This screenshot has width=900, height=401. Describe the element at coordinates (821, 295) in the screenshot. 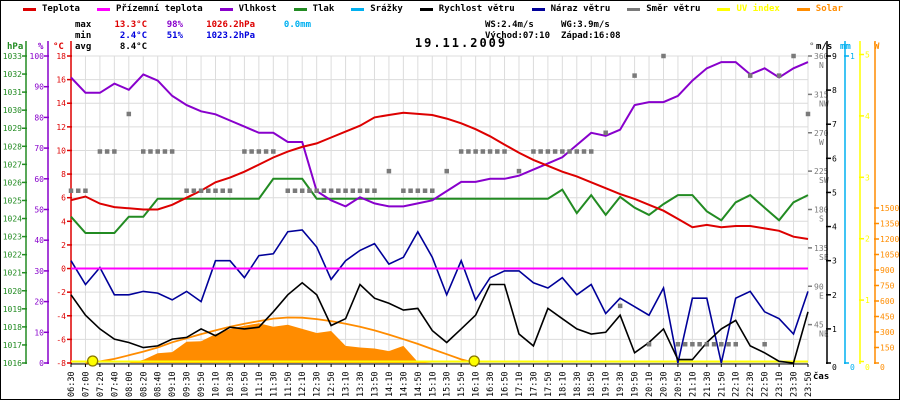

I see `axis-label: E` at that location.